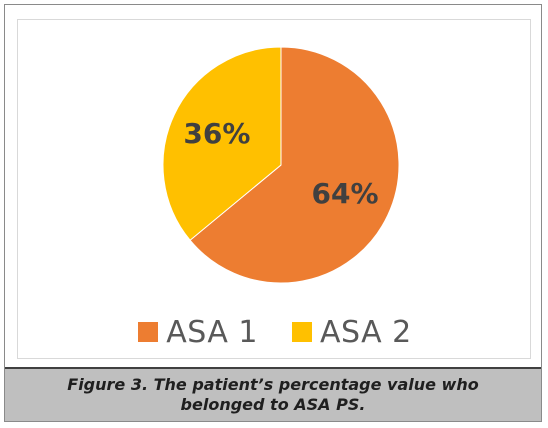  Describe the element at coordinates (216, 133) in the screenshot. I see `data-label-asa-2: 36%` at that location.